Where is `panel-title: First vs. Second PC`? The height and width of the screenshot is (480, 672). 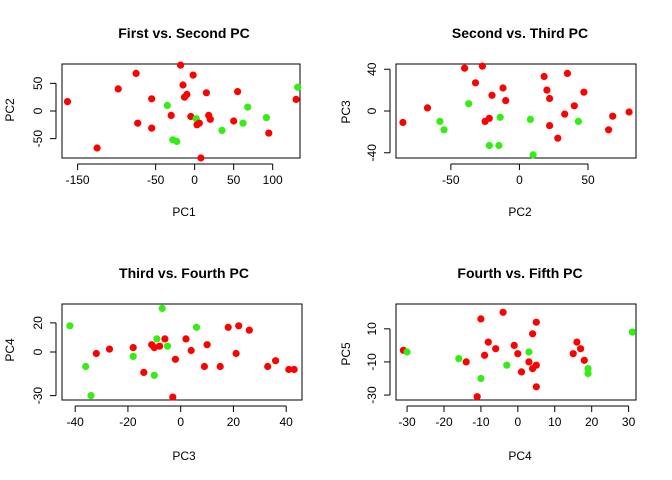
panel-title: First vs. Second PC is located at coordinates (183, 33).